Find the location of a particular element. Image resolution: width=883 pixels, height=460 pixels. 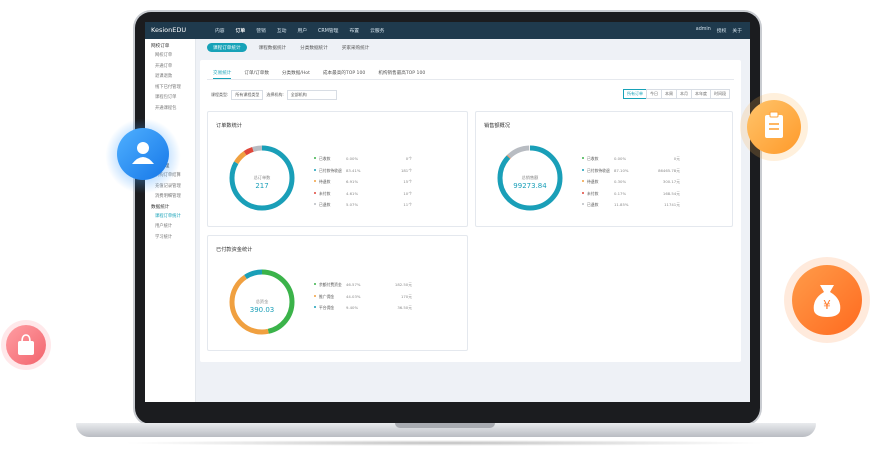

legend-amount: 11个 is located at coordinates (407, 204).